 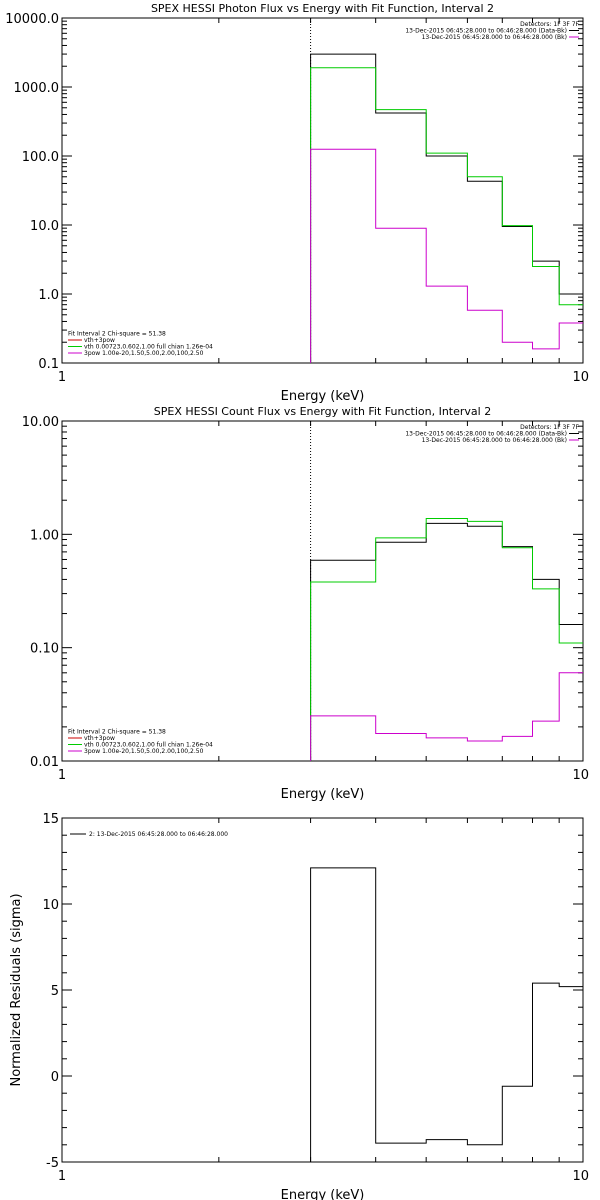 I want to click on y-tick-label: 10.00, so click(x=40, y=422).